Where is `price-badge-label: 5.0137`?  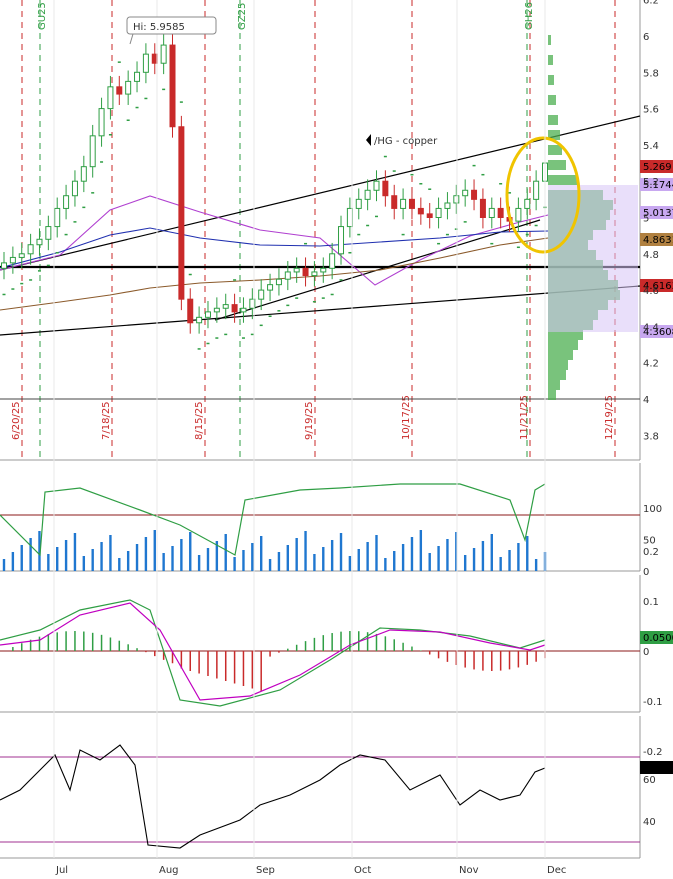
price-badge-label: 5.0137 is located at coordinates (658, 213).